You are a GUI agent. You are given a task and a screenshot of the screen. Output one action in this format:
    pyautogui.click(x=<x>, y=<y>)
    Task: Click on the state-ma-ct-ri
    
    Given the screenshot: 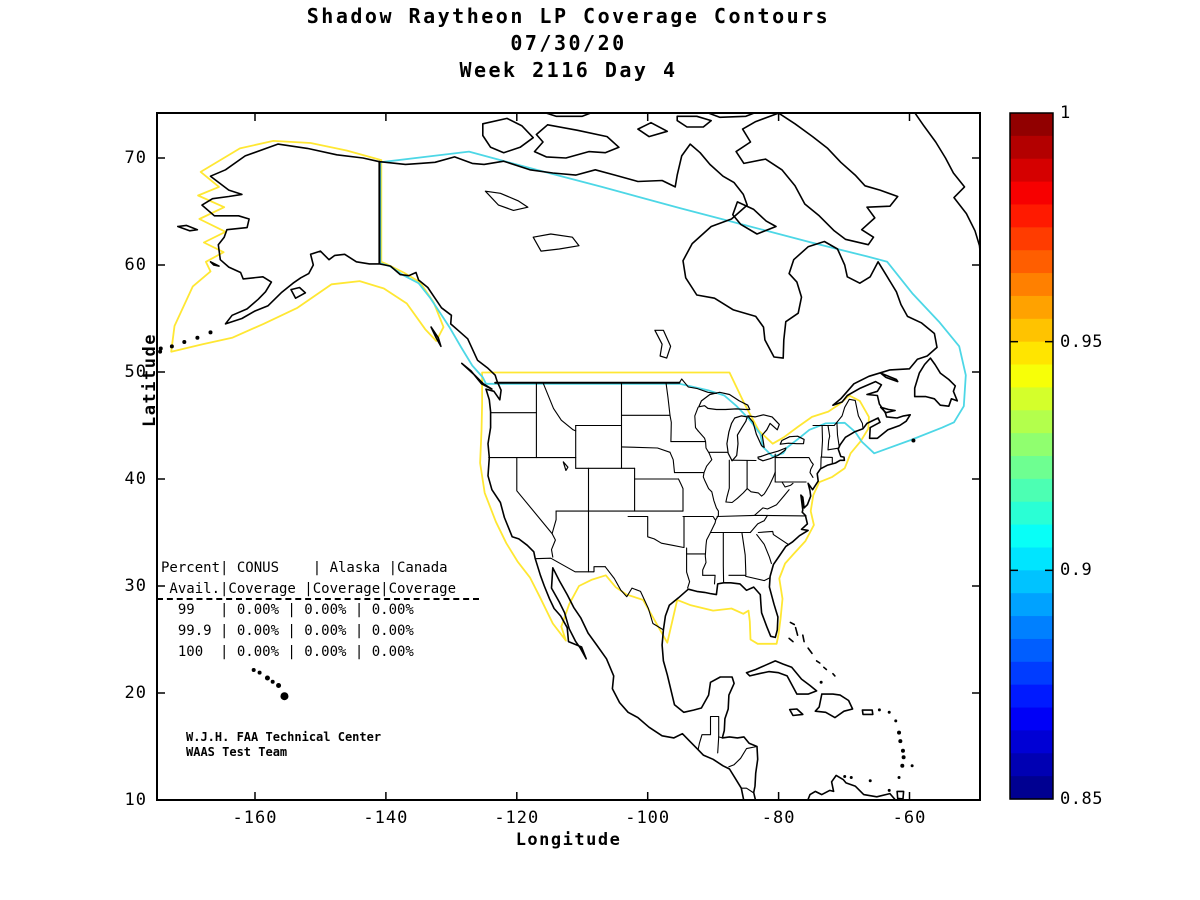 What is the action you would take?
    pyautogui.click(x=826, y=460)
    